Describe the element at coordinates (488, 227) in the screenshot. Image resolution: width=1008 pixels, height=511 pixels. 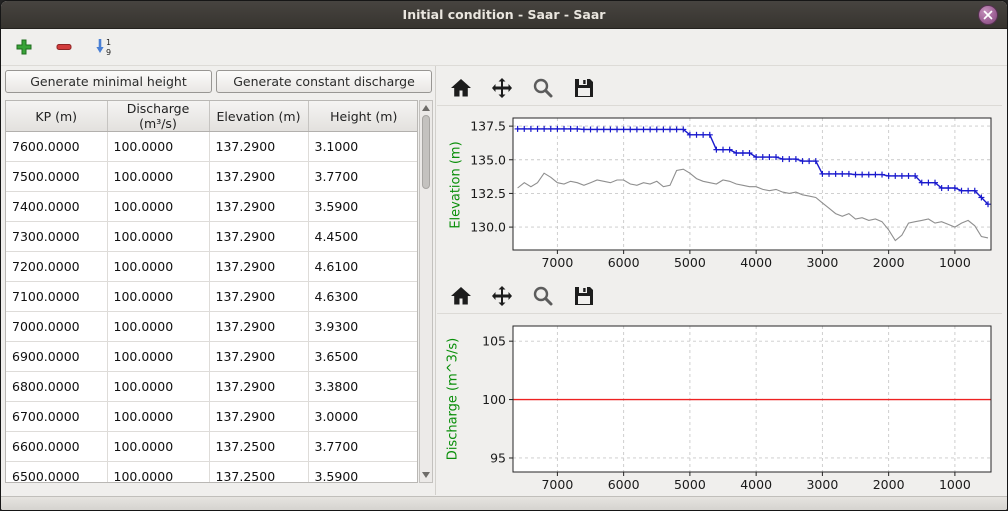
I see `svg-text: 130.0` at that location.